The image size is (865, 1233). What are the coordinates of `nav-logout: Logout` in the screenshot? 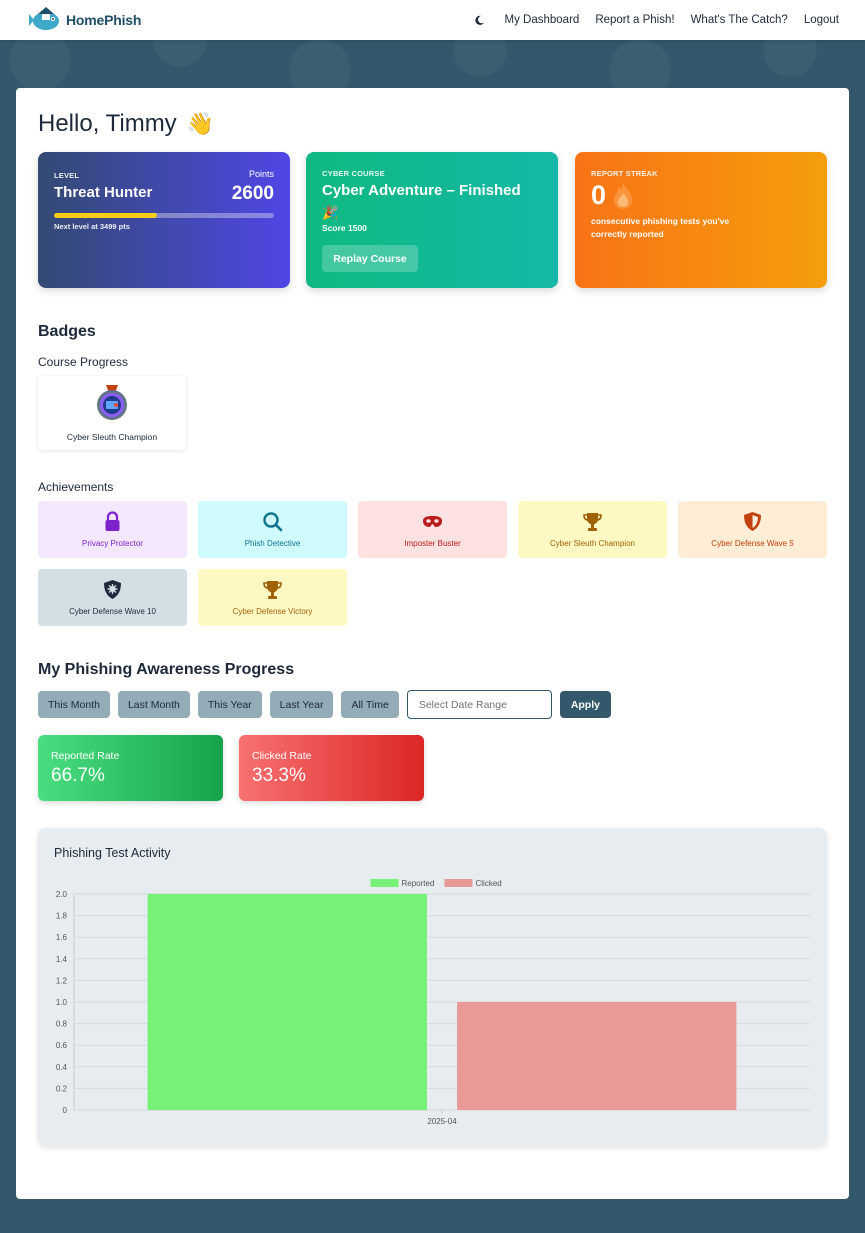 It's located at (821, 20).